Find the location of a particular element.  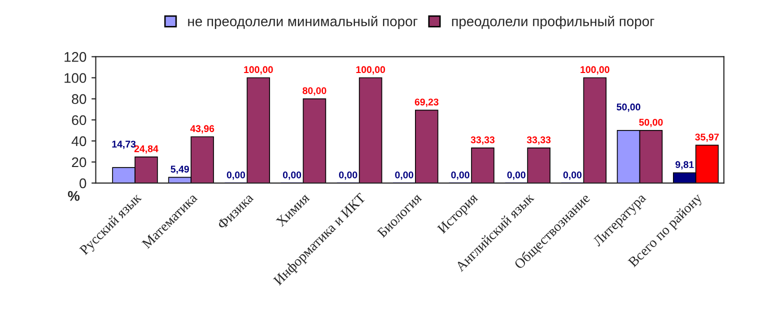

y-tick-label: 0 is located at coordinates (83, 183).